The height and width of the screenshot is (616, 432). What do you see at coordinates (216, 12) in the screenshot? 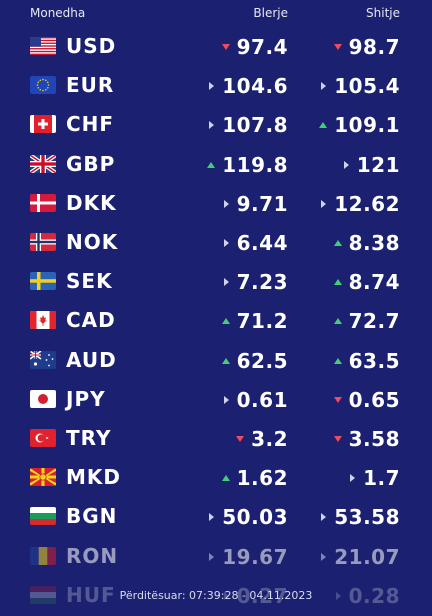
I see `table-header: Monedha Blerje Shitje` at bounding box center [216, 12].